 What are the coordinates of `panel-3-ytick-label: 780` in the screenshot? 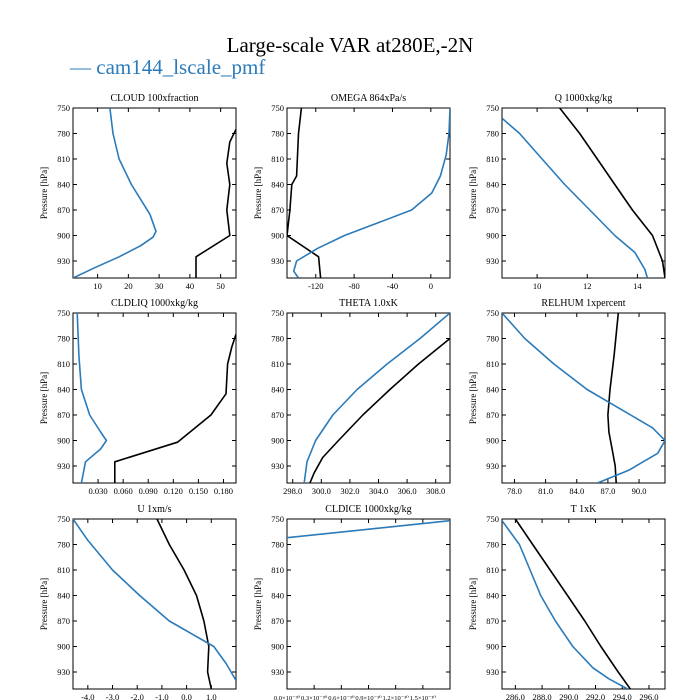 It's located at (492, 134).